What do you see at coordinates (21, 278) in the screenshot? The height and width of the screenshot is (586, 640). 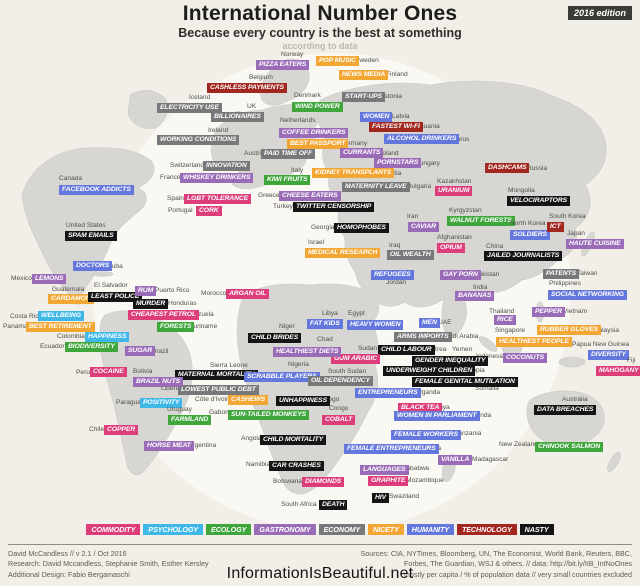 I see `country-name: Mexico` at bounding box center [21, 278].